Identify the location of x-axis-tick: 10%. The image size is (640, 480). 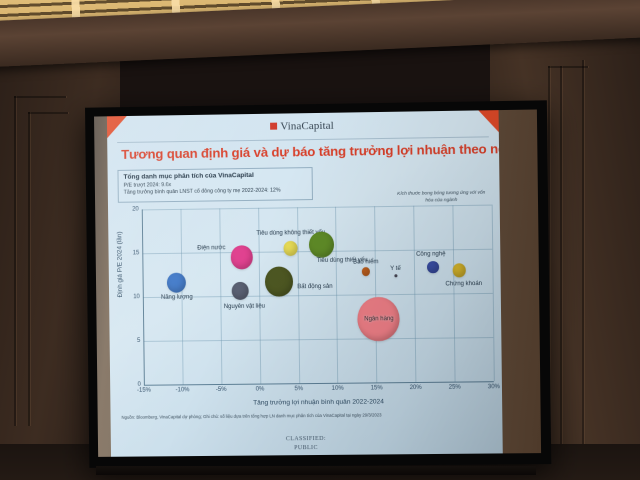
(337, 388).